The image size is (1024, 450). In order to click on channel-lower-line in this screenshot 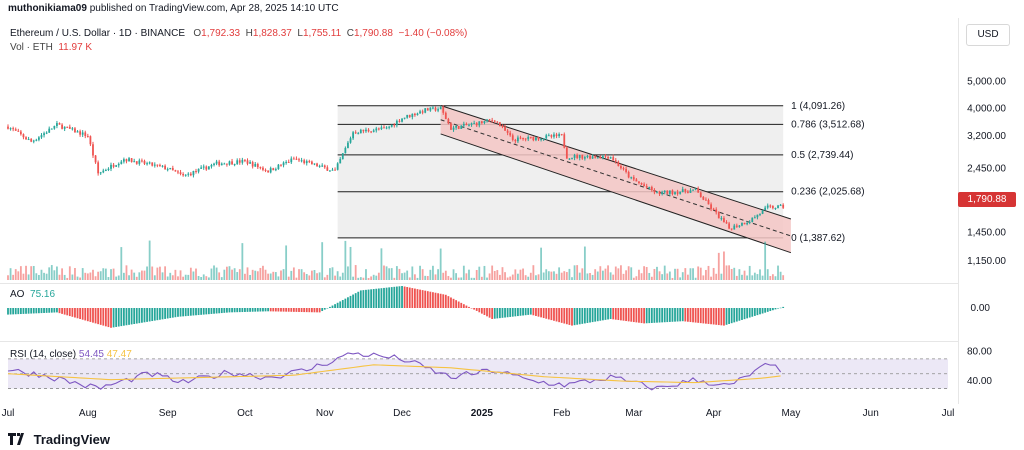, I will do `click(616, 193)`.